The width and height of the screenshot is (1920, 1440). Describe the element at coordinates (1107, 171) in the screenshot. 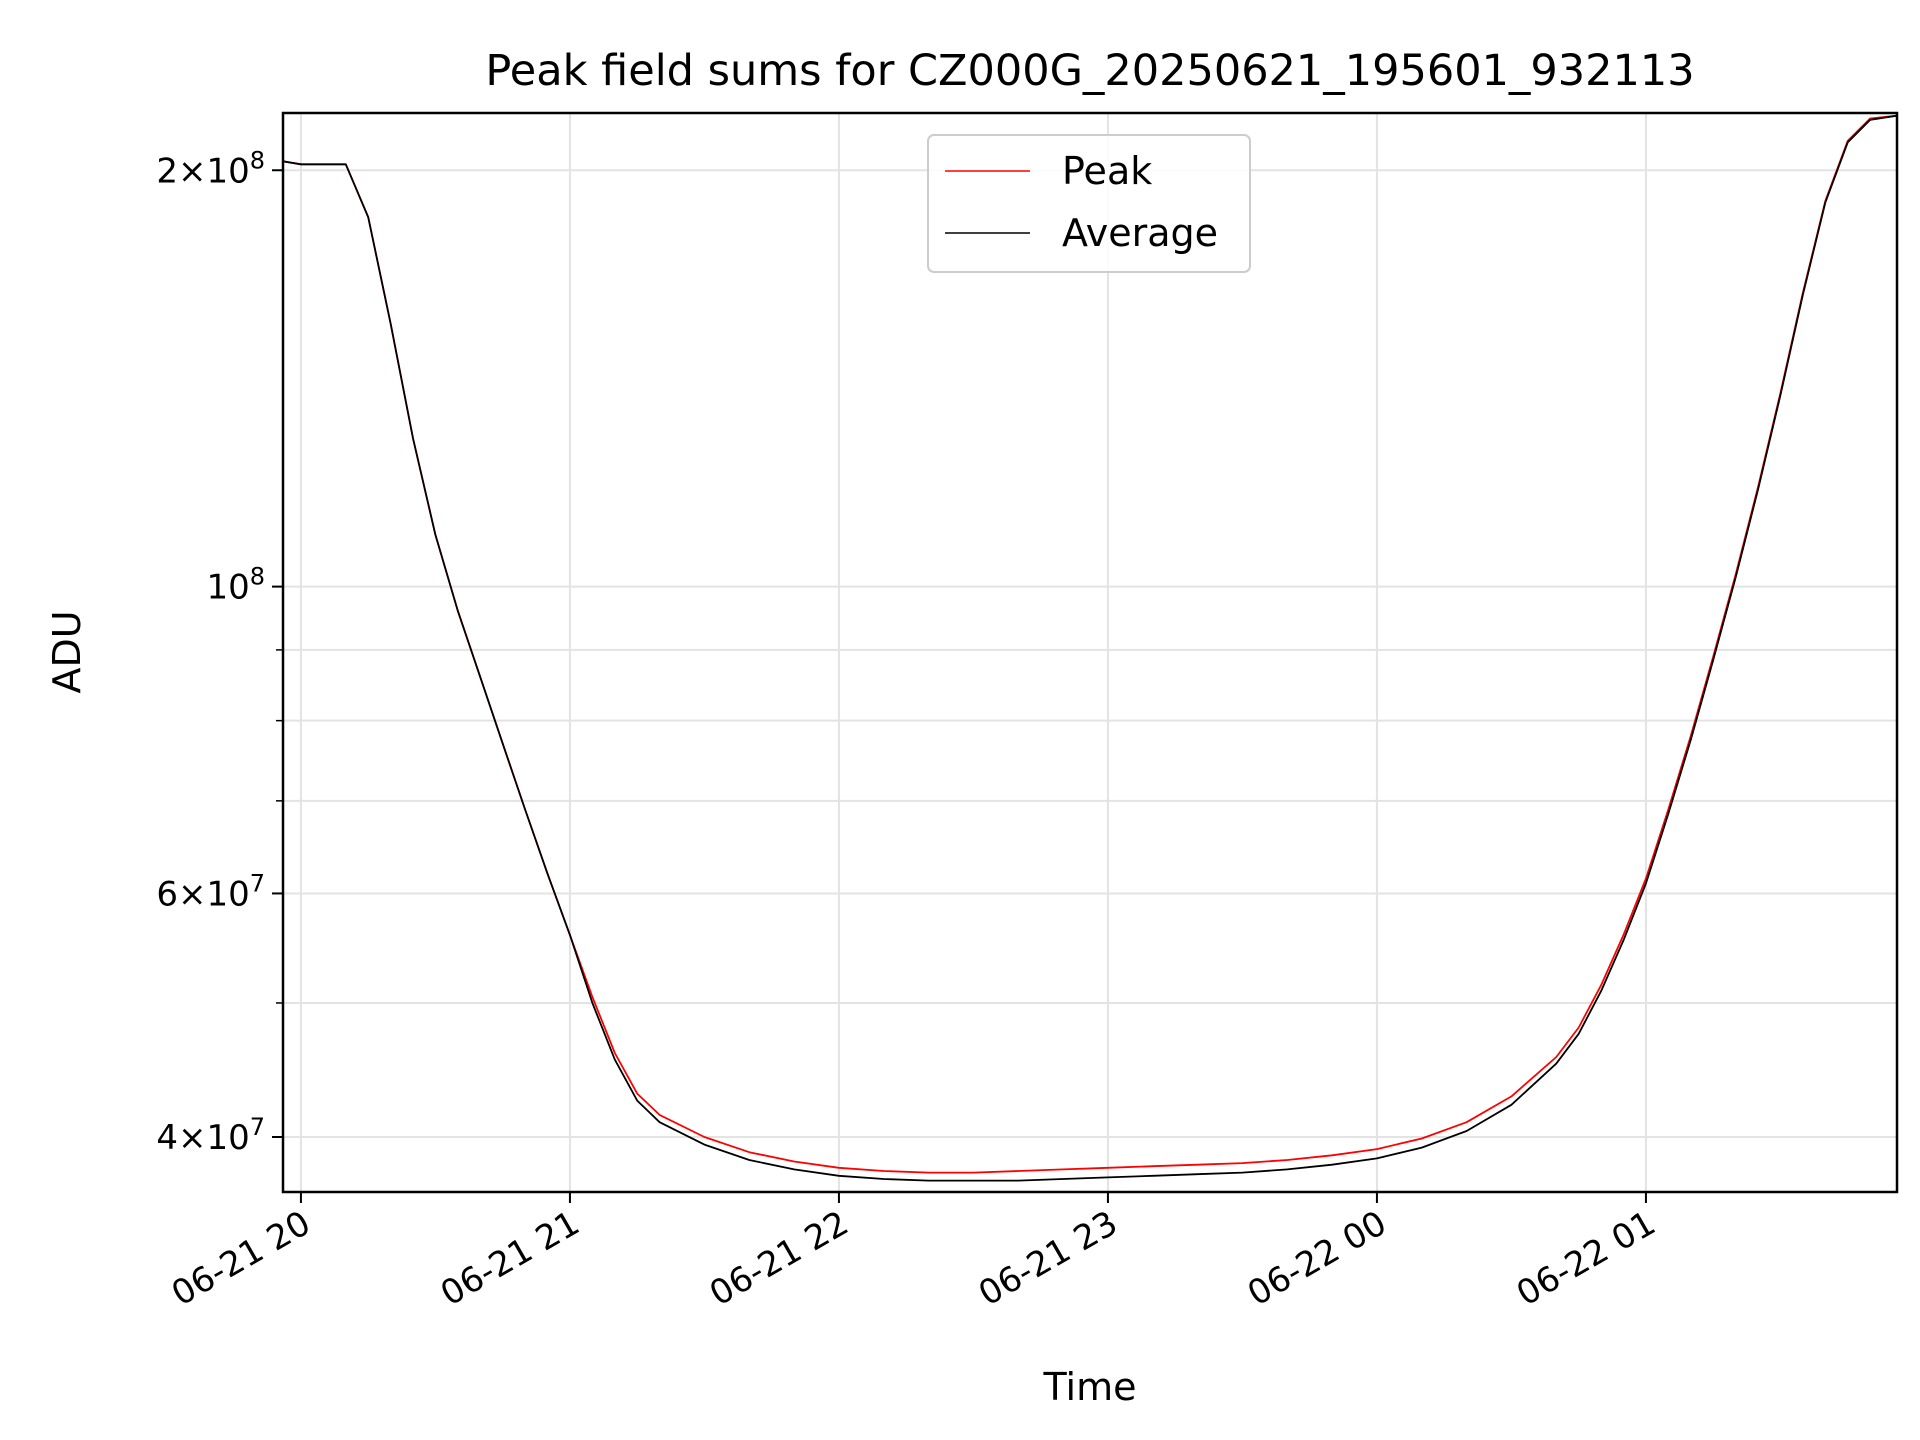

I see `legend-label-peak: Peak` at that location.